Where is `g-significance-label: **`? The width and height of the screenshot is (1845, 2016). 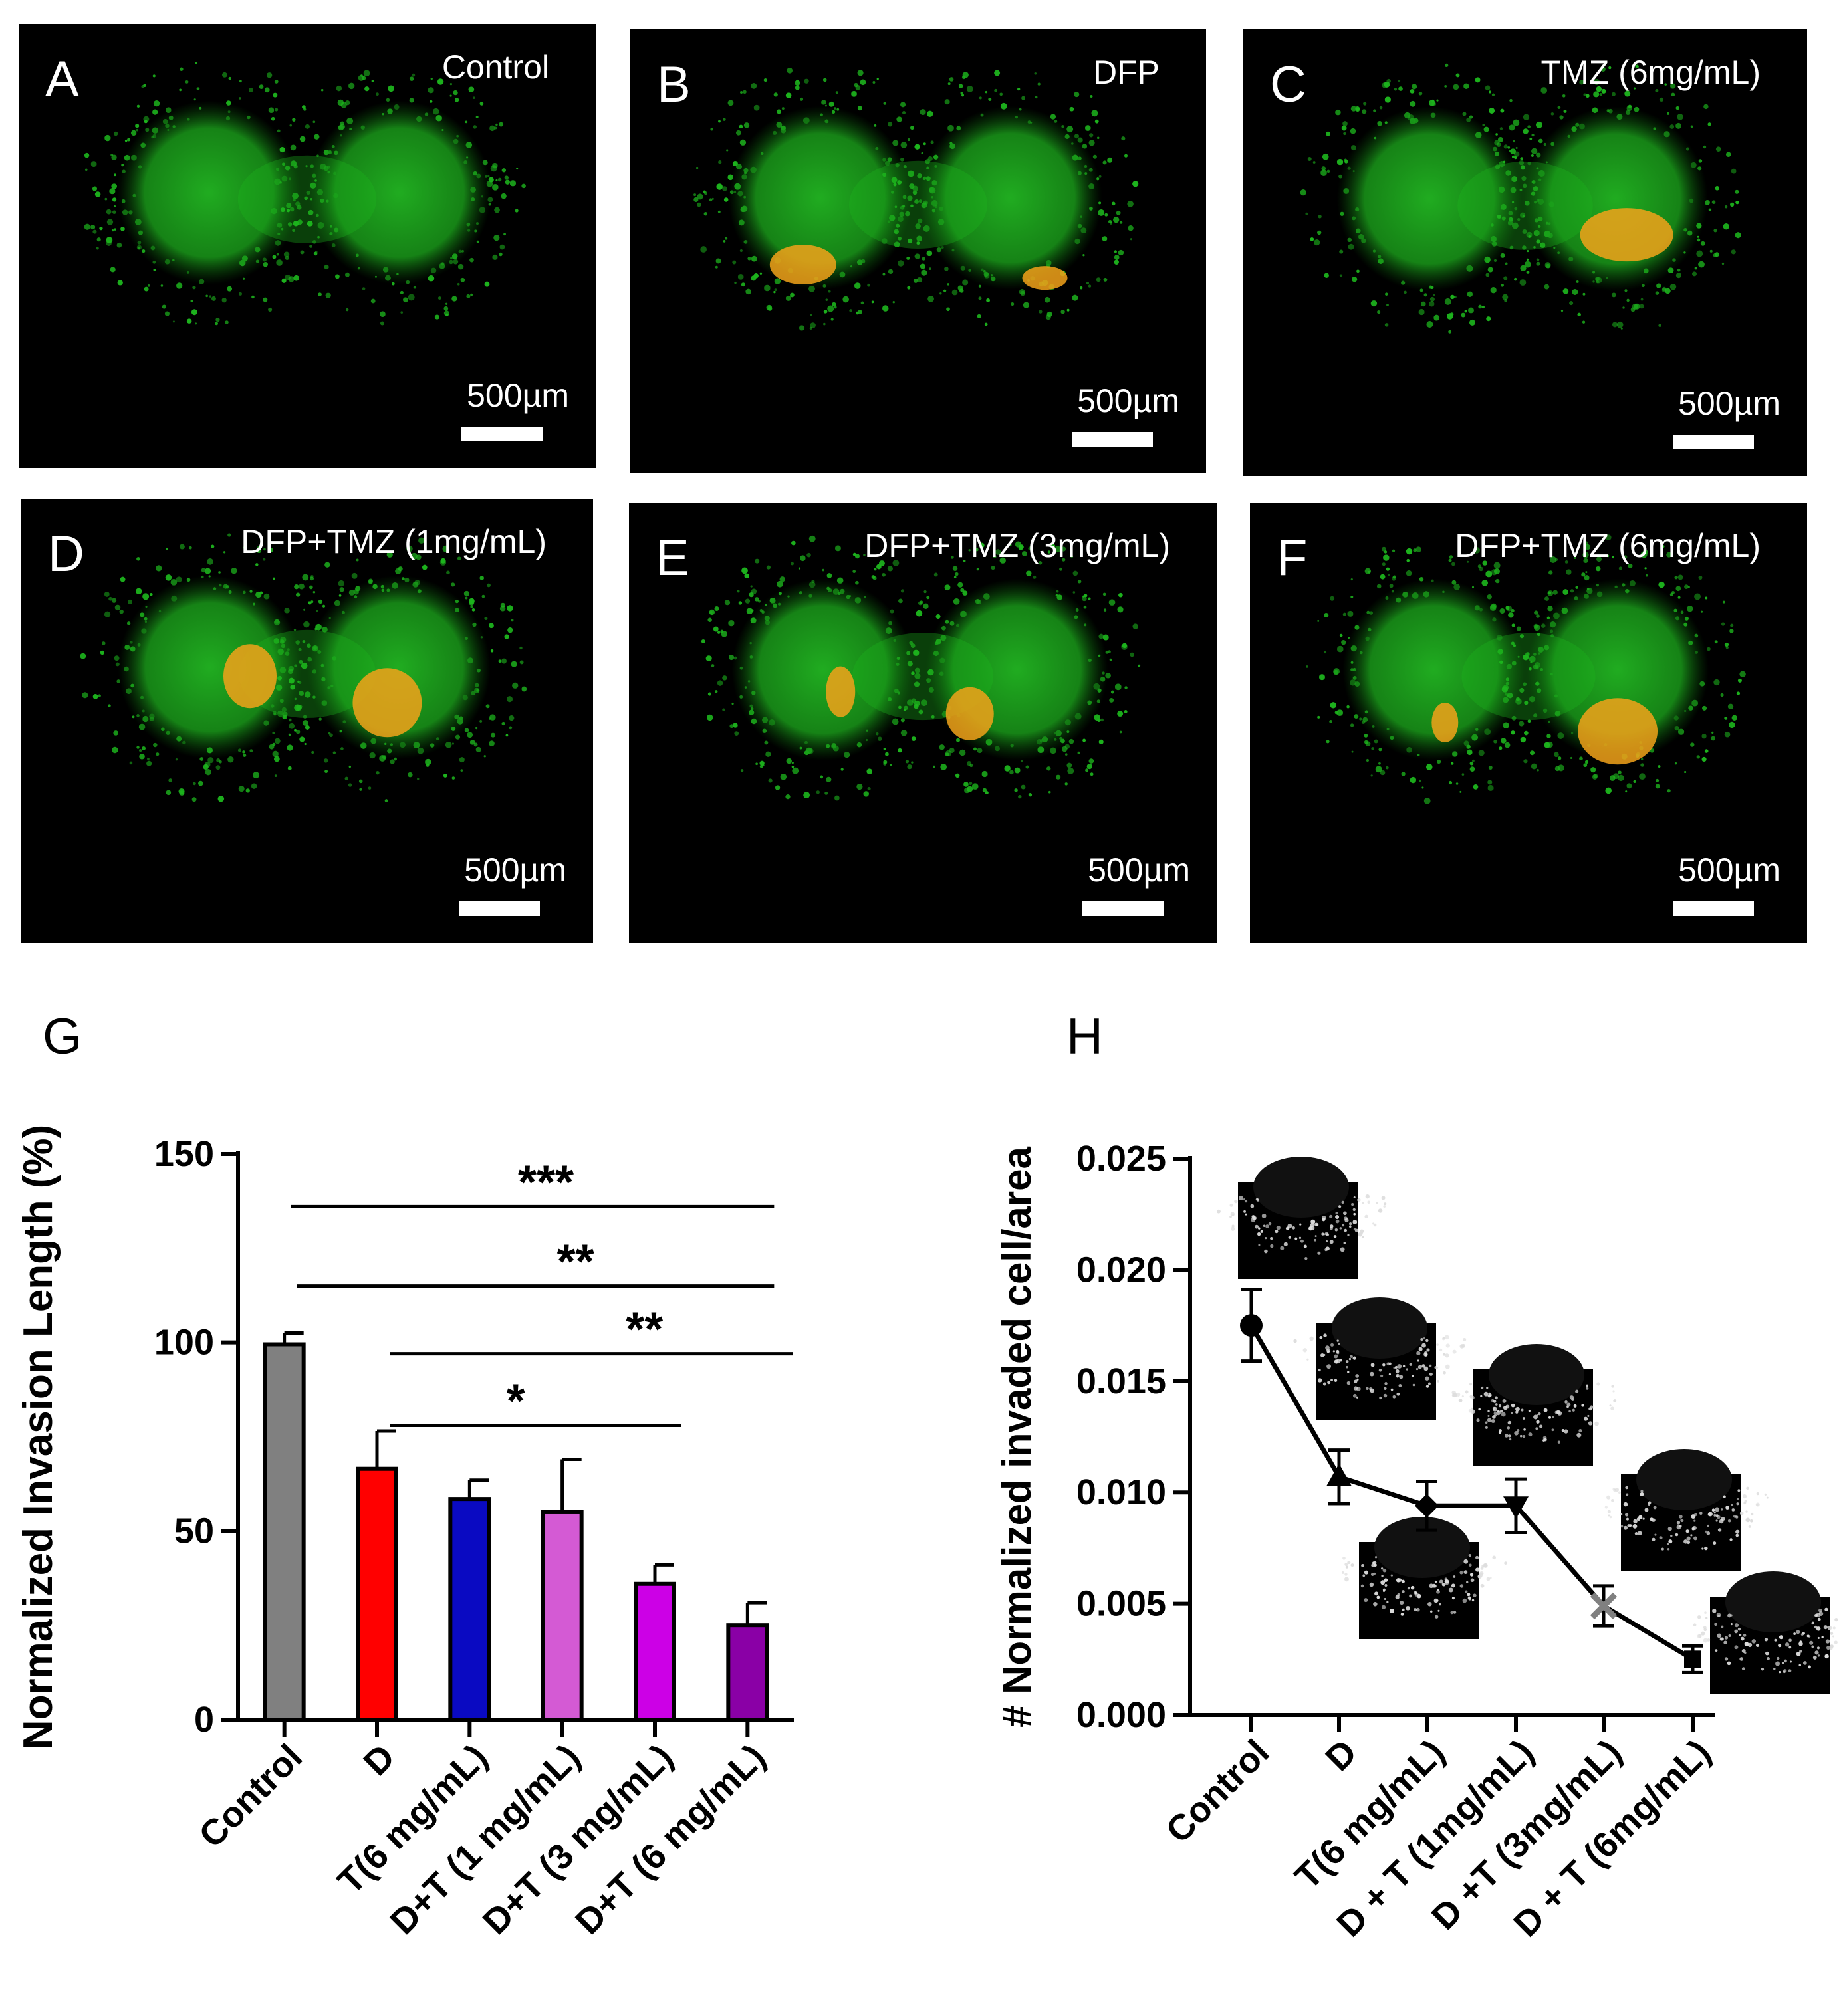
g-significance-label: ** is located at coordinates (644, 1330).